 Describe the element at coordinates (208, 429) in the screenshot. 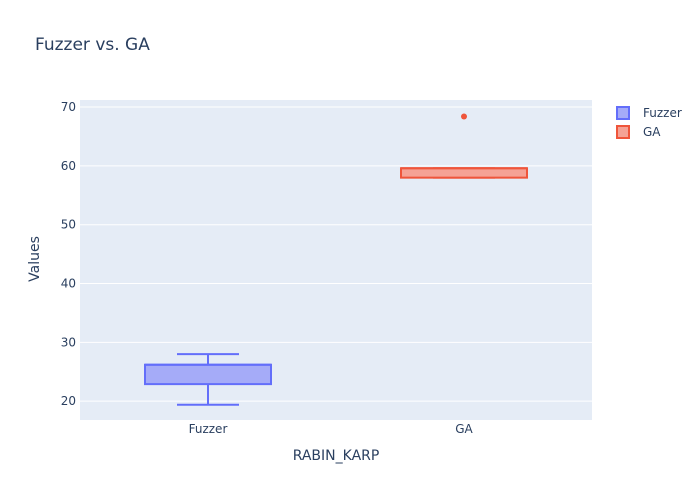

I see `x-tick-label: Fuzzer` at that location.